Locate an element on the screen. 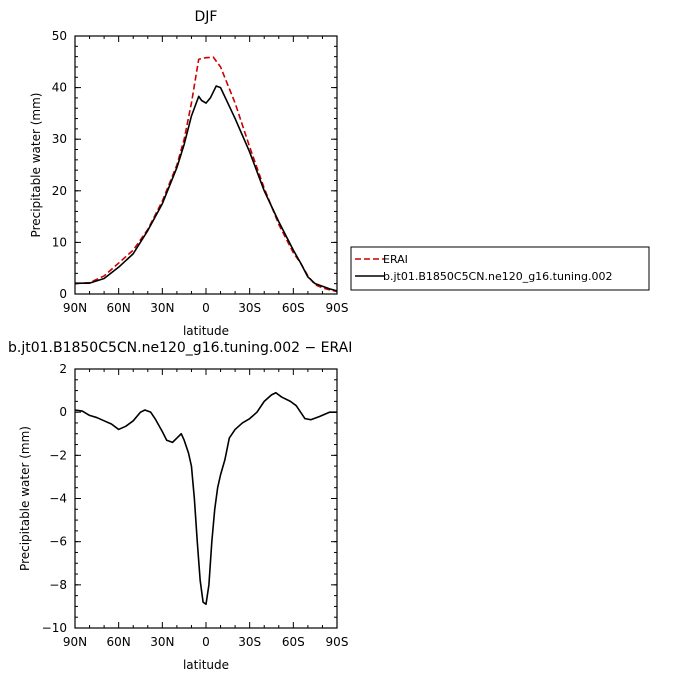 The width and height of the screenshot is (677, 677). y-tick-label: 40 is located at coordinates (59, 88).